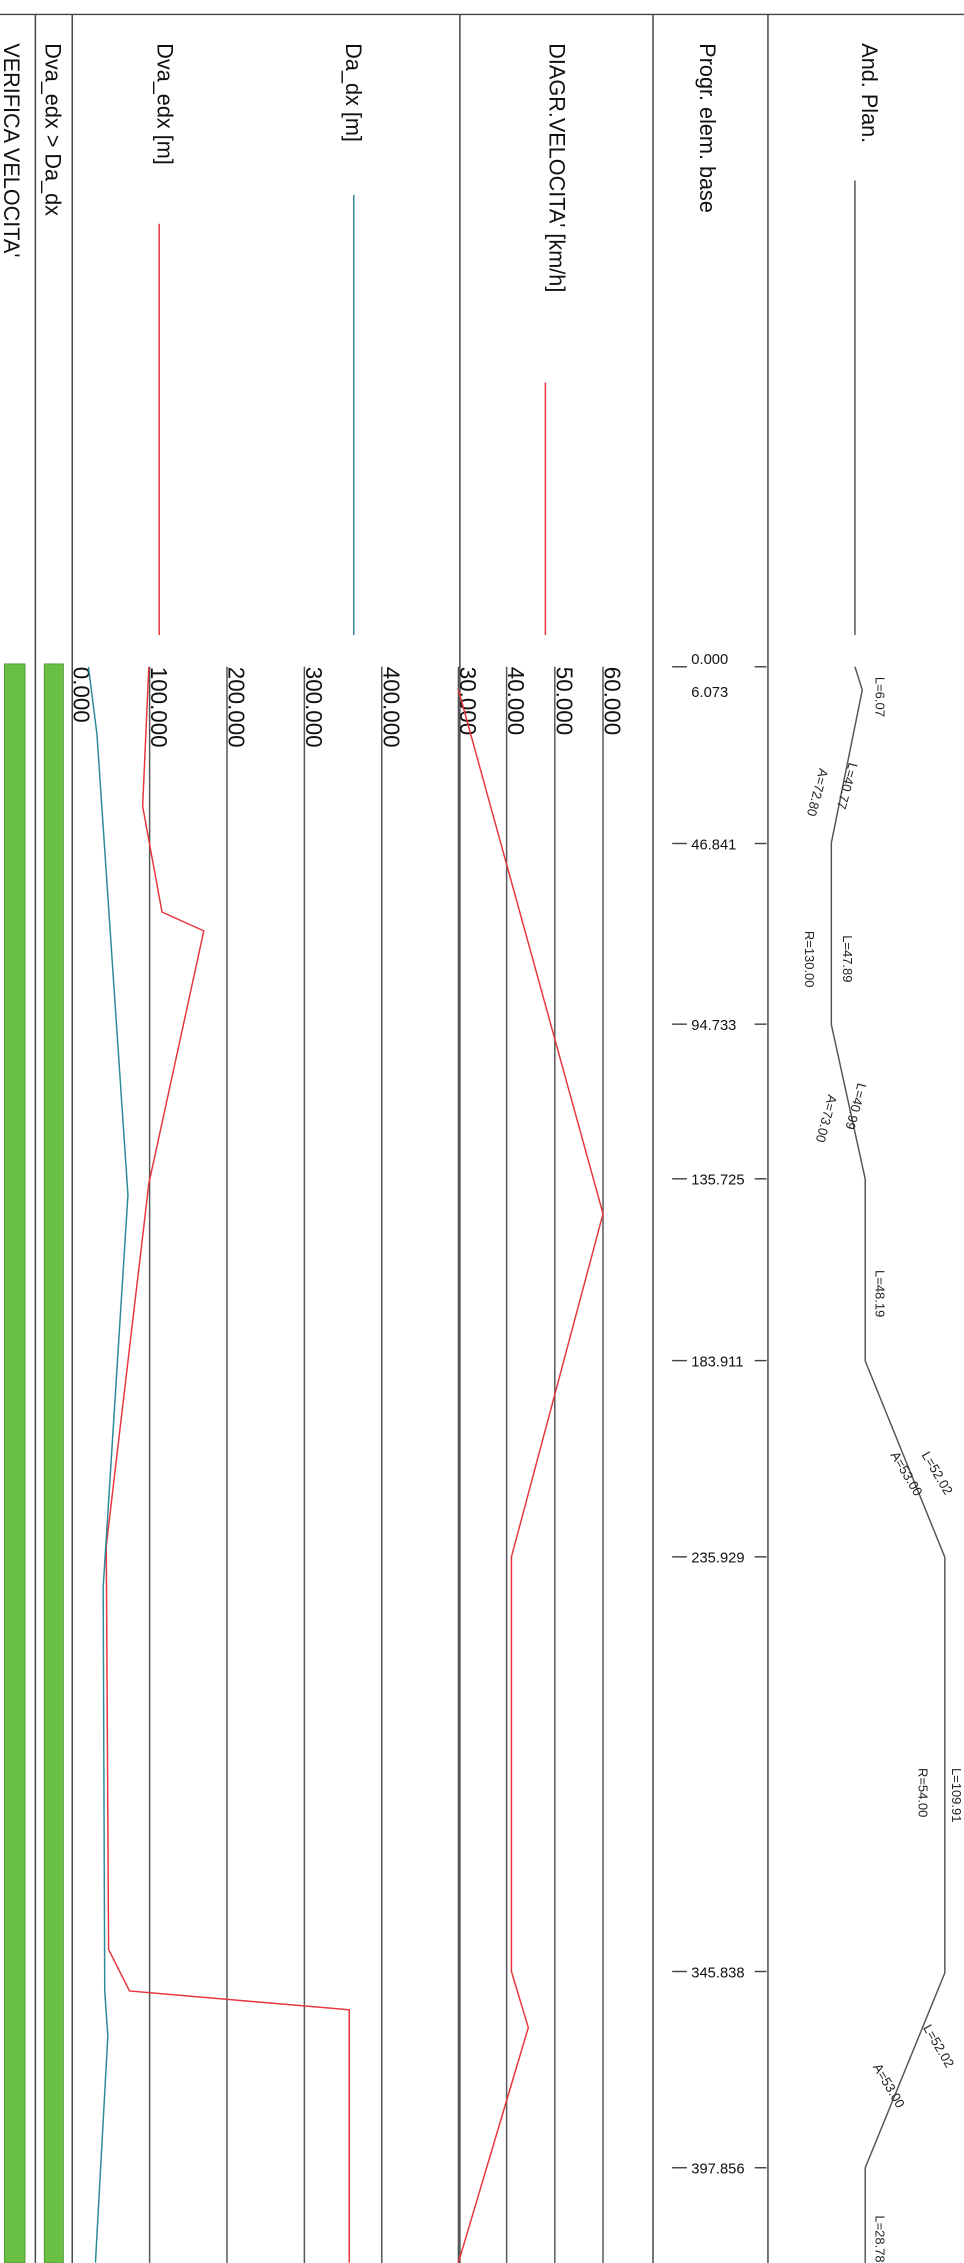  Describe the element at coordinates (515, 701) in the screenshot. I see `tick-label: 40.000` at that location.